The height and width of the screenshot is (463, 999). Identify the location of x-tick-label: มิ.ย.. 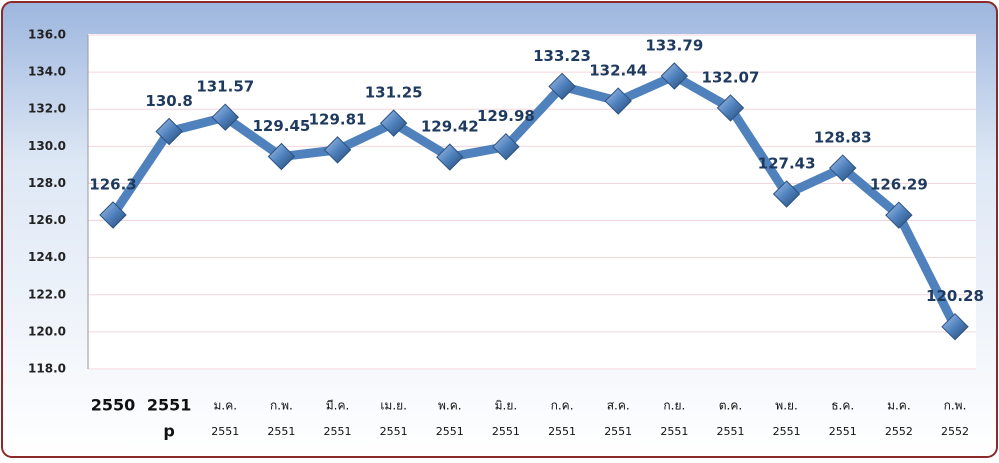
(506, 406).